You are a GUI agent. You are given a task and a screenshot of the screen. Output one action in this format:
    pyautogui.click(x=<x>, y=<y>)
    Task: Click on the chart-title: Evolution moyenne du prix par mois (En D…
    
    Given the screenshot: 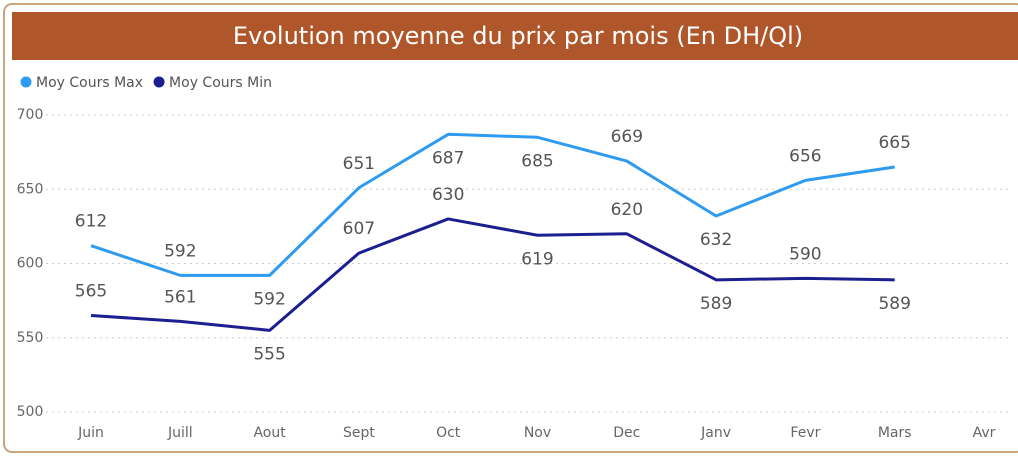 What is the action you would take?
    pyautogui.click(x=518, y=36)
    